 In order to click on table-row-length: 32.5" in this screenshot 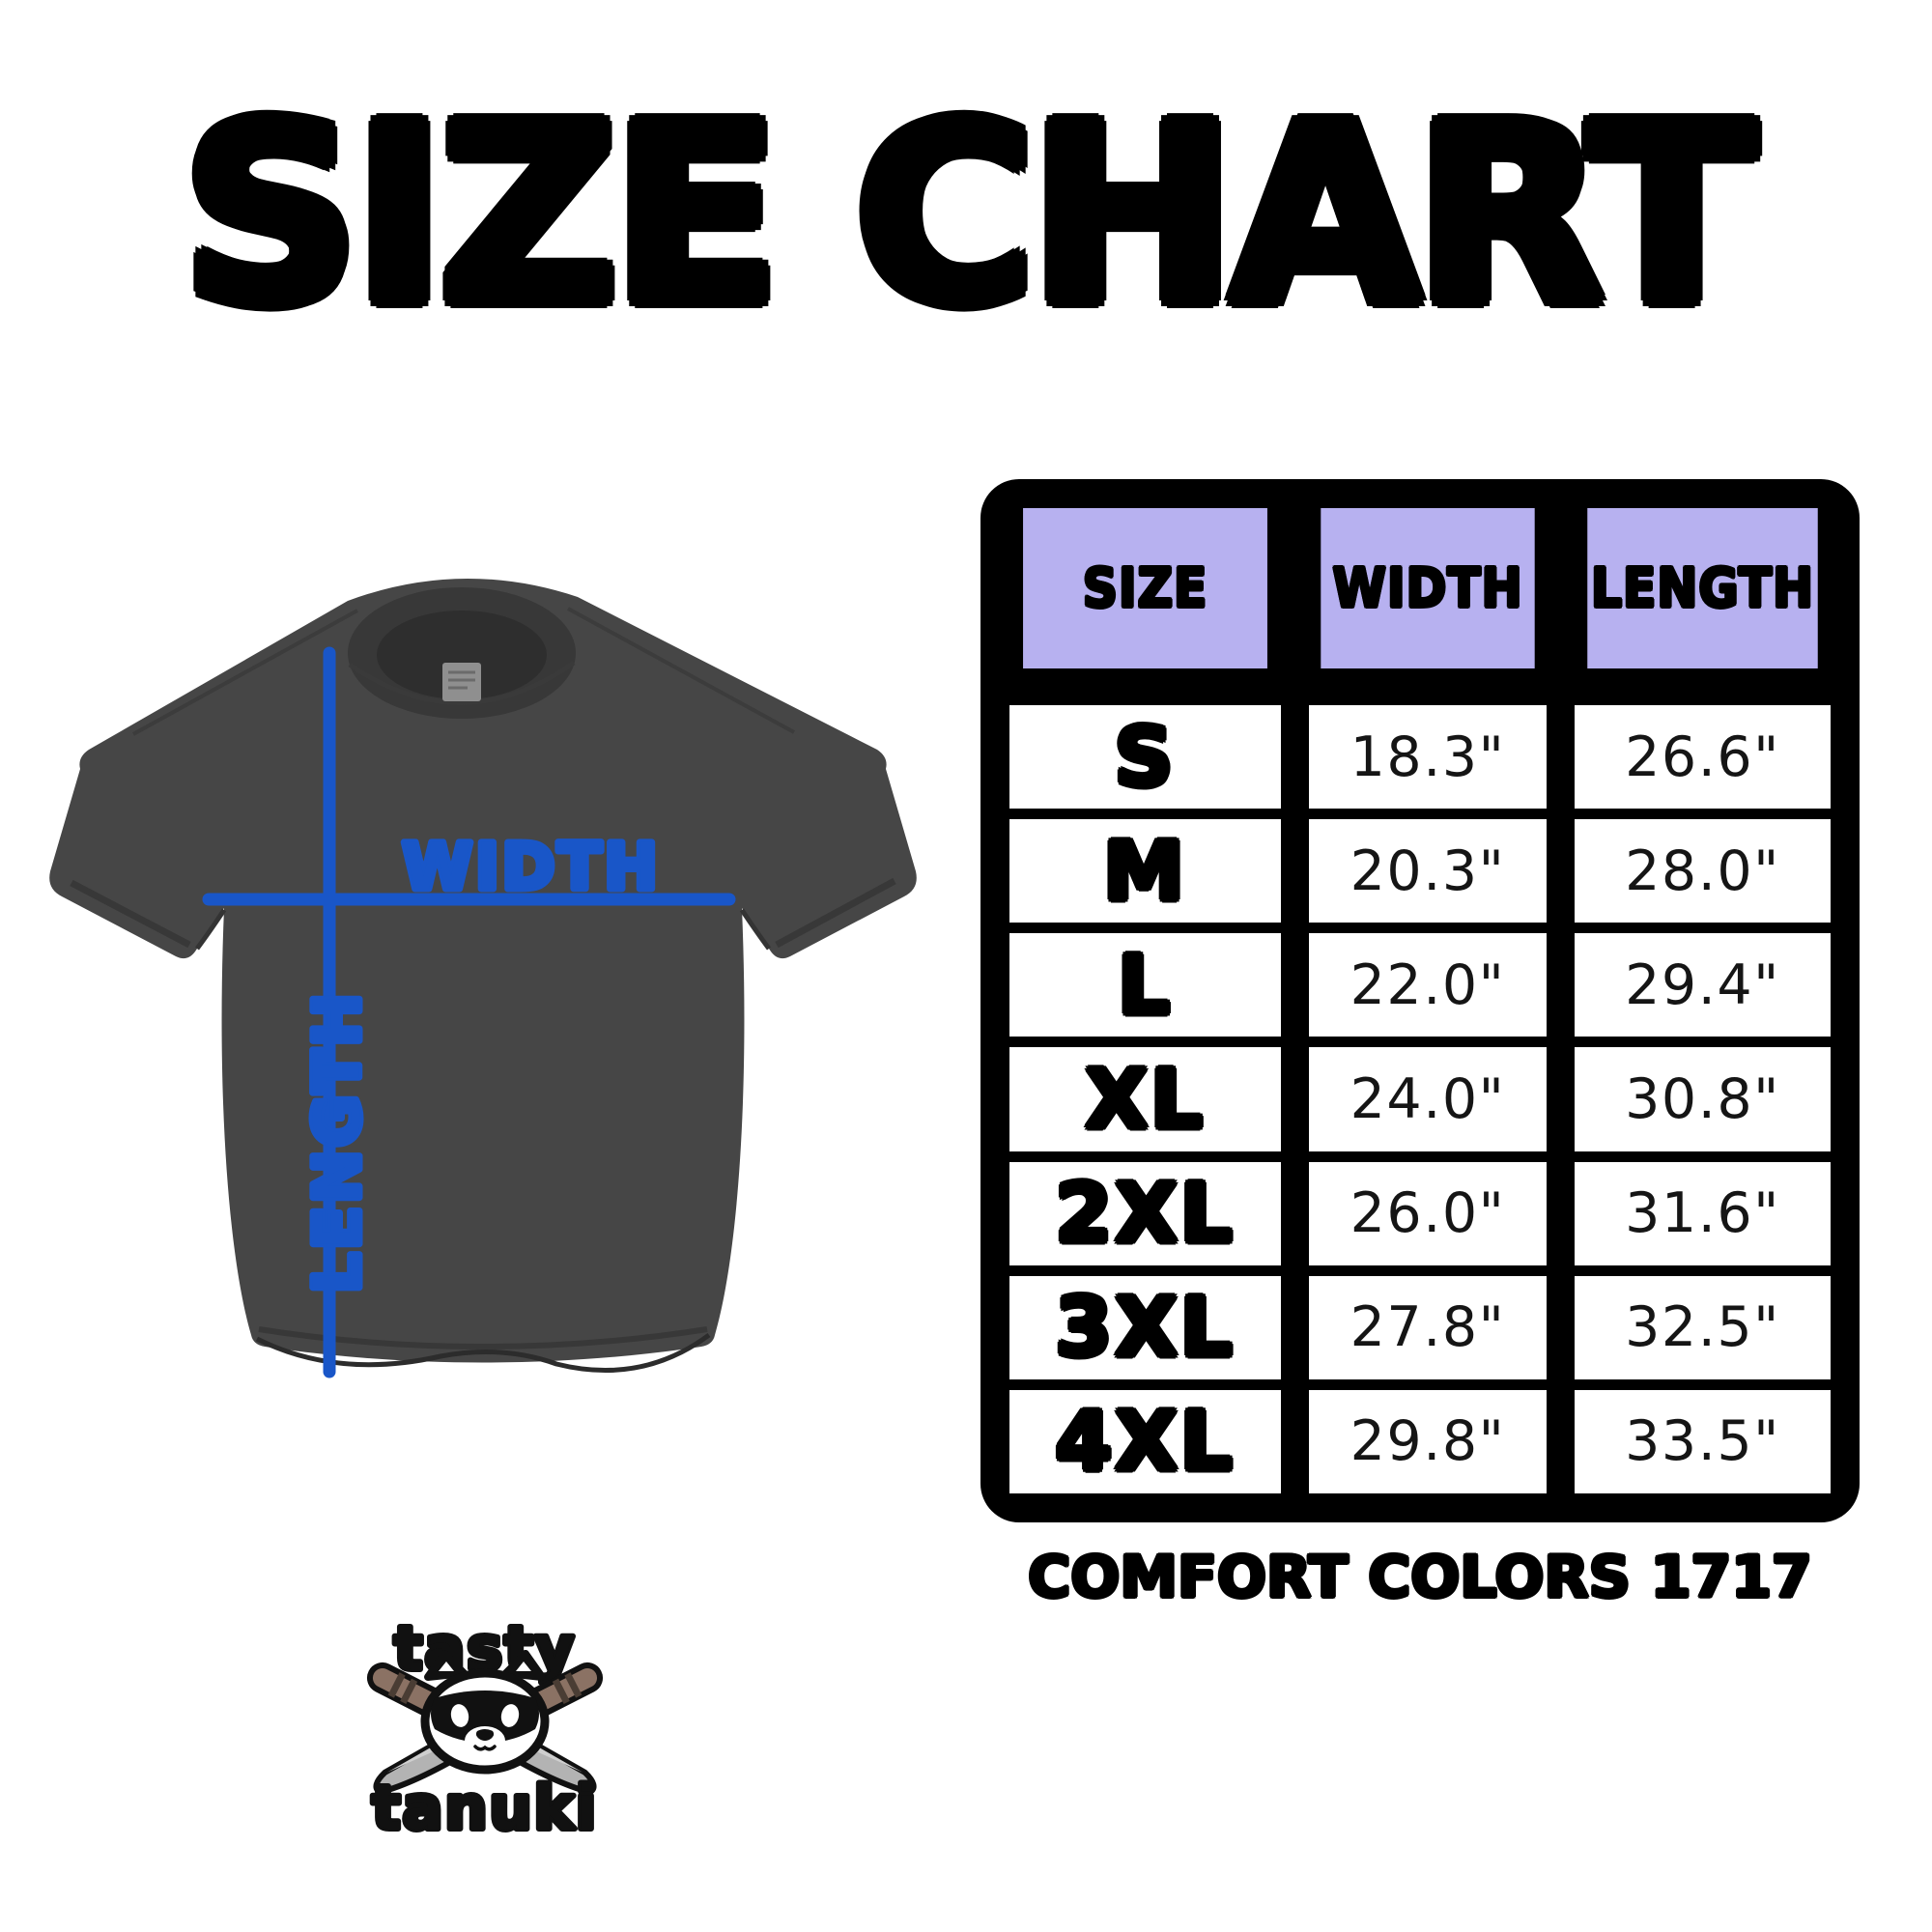, I will do `click(1703, 1327)`.